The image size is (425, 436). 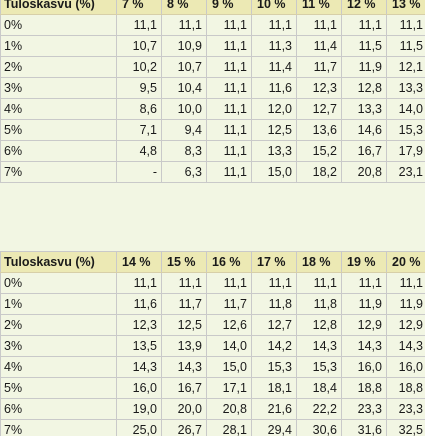 I want to click on header-cell: 9 %, so click(x=229, y=7).